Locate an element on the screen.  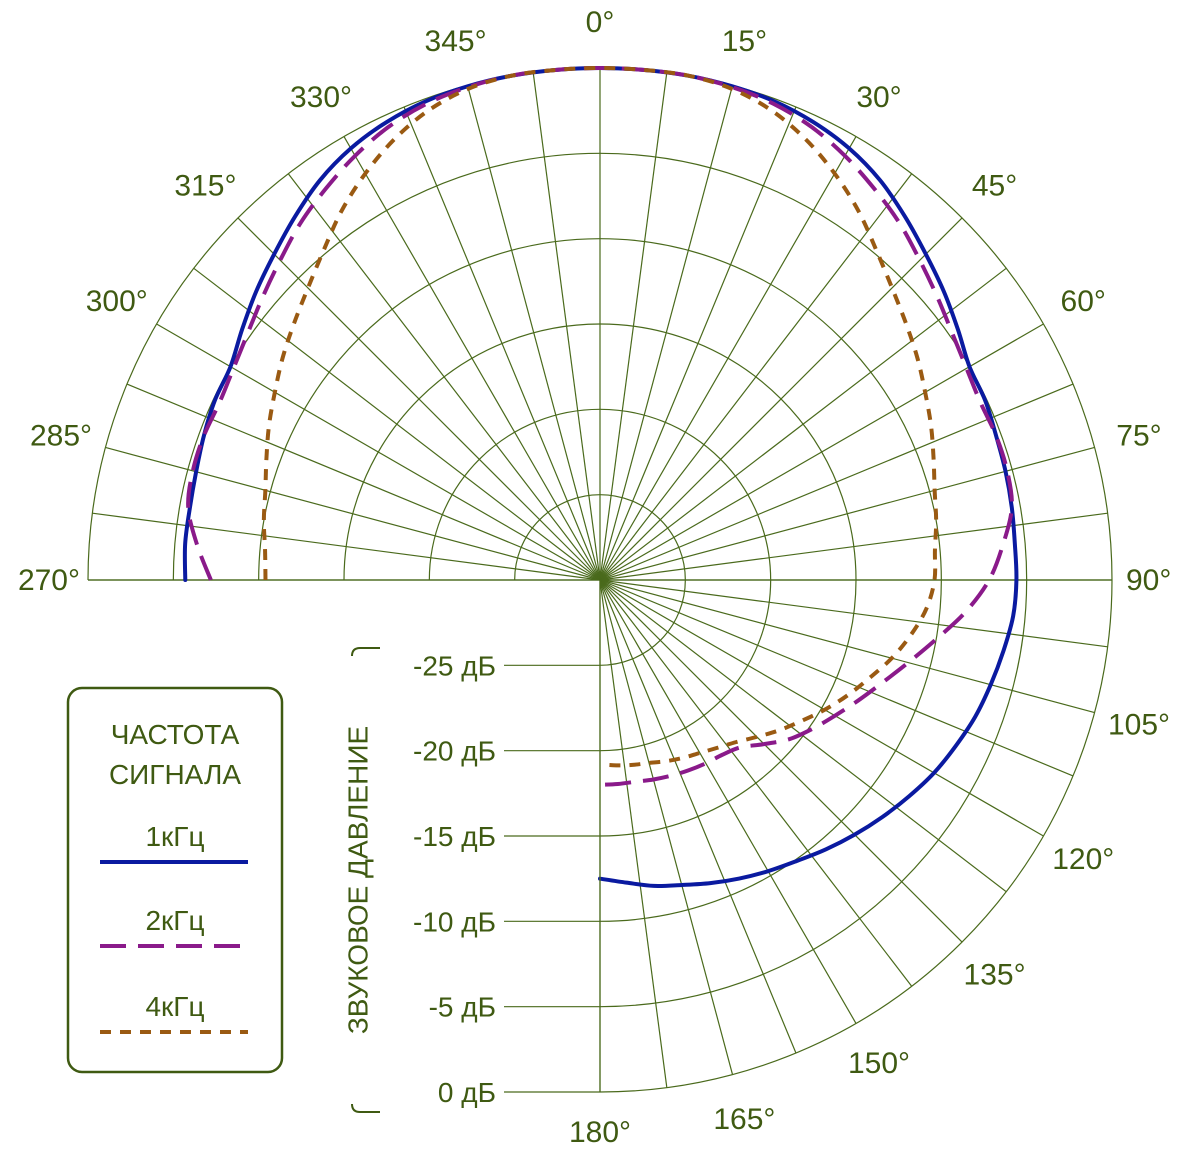
angle-tick-label: 75° is located at coordinates (1138, 436).